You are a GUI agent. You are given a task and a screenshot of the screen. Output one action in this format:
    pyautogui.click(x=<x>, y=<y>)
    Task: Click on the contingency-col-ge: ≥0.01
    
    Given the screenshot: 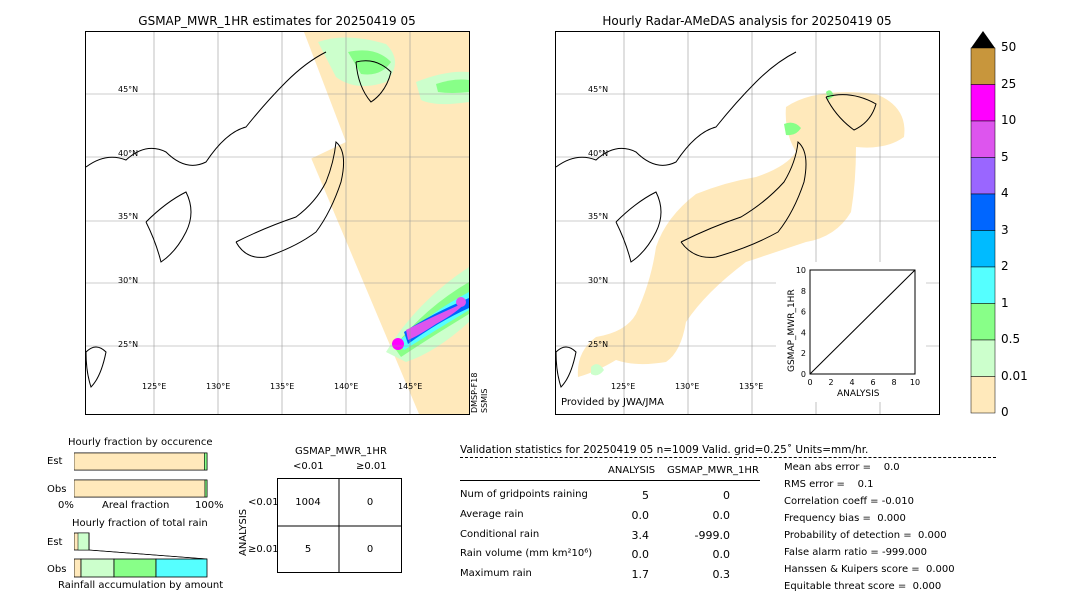 What is the action you would take?
    pyautogui.click(x=371, y=466)
    